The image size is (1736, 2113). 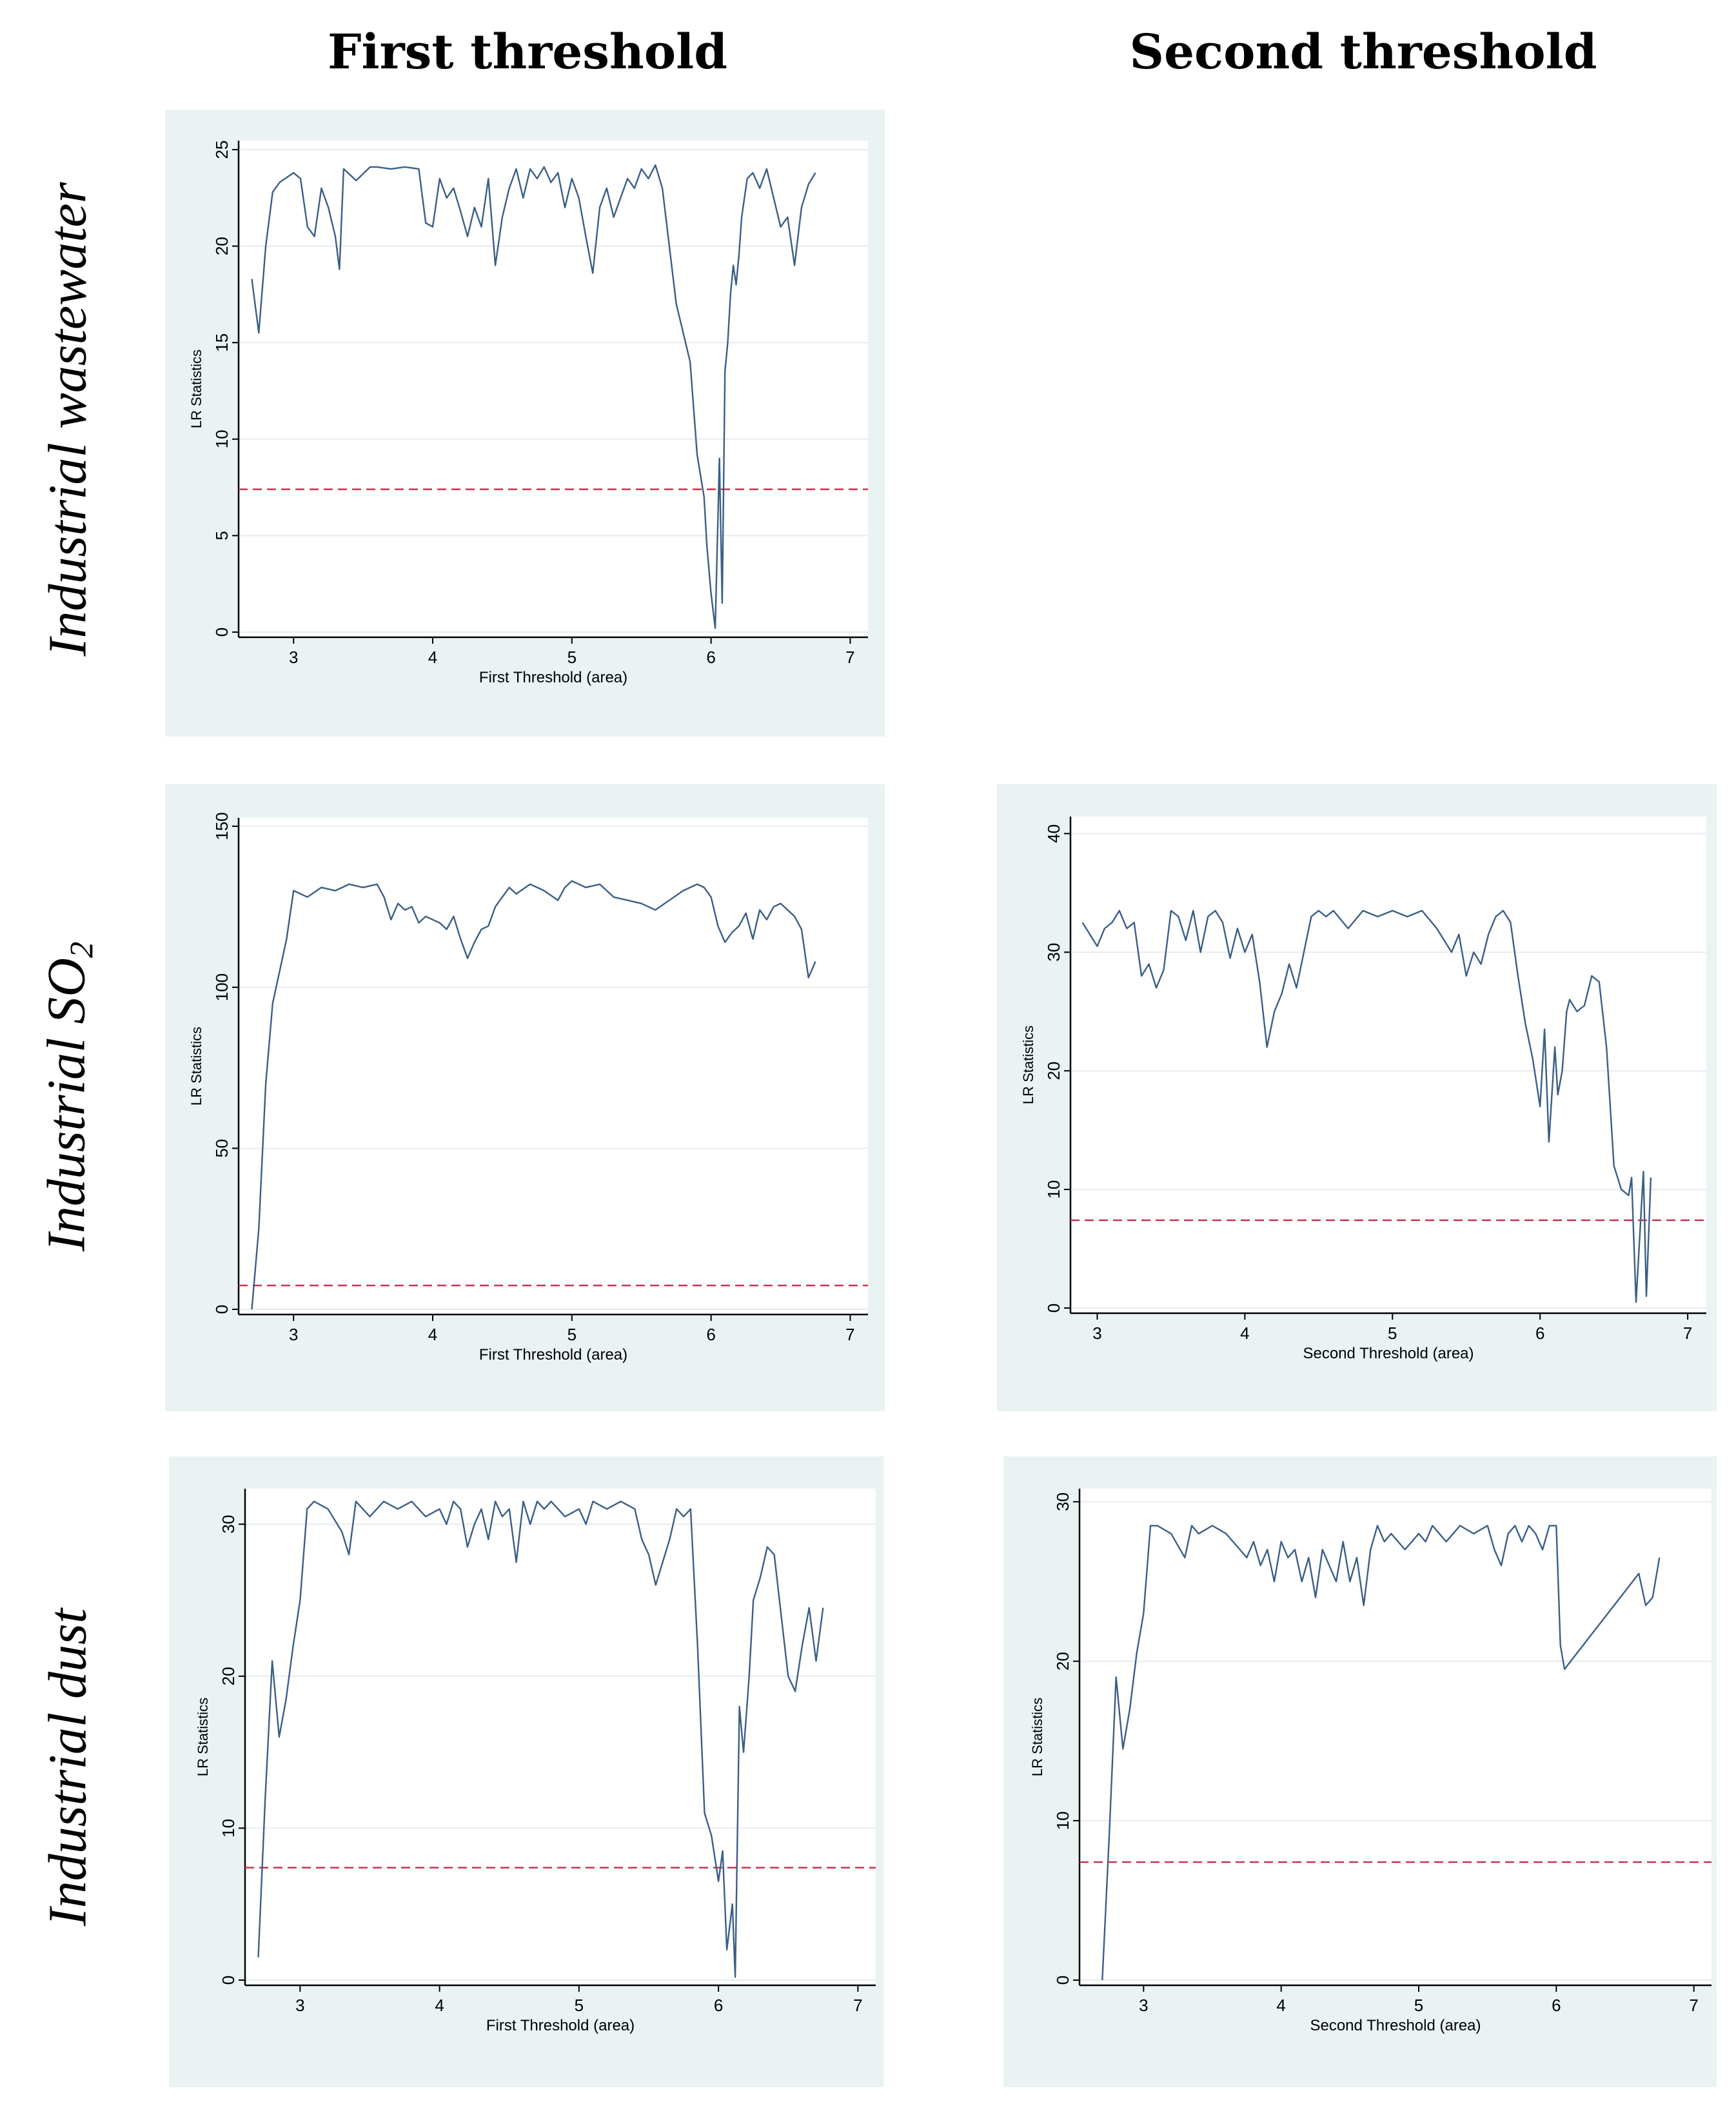 I want to click on row-header-so2: Industrial SO2, so click(x=68, y=1097).